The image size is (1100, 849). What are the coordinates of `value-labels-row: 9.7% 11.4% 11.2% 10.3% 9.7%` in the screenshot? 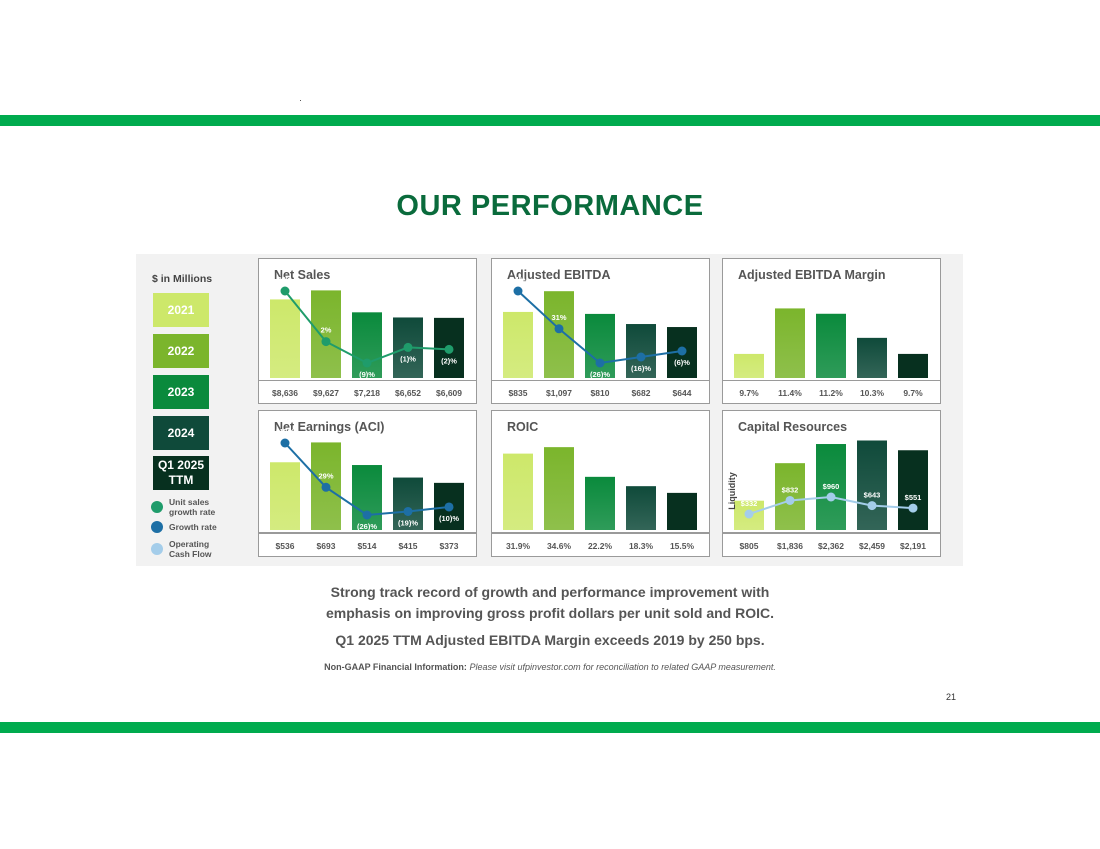 It's located at (831, 392).